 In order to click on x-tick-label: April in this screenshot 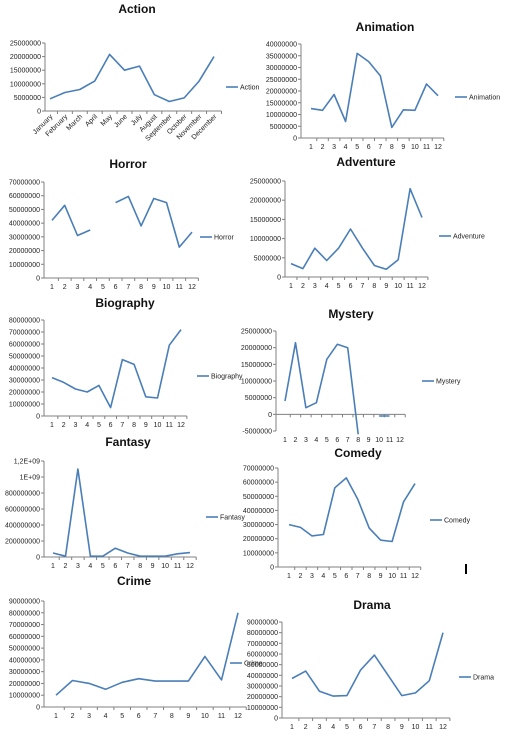, I will do `click(91, 120)`.